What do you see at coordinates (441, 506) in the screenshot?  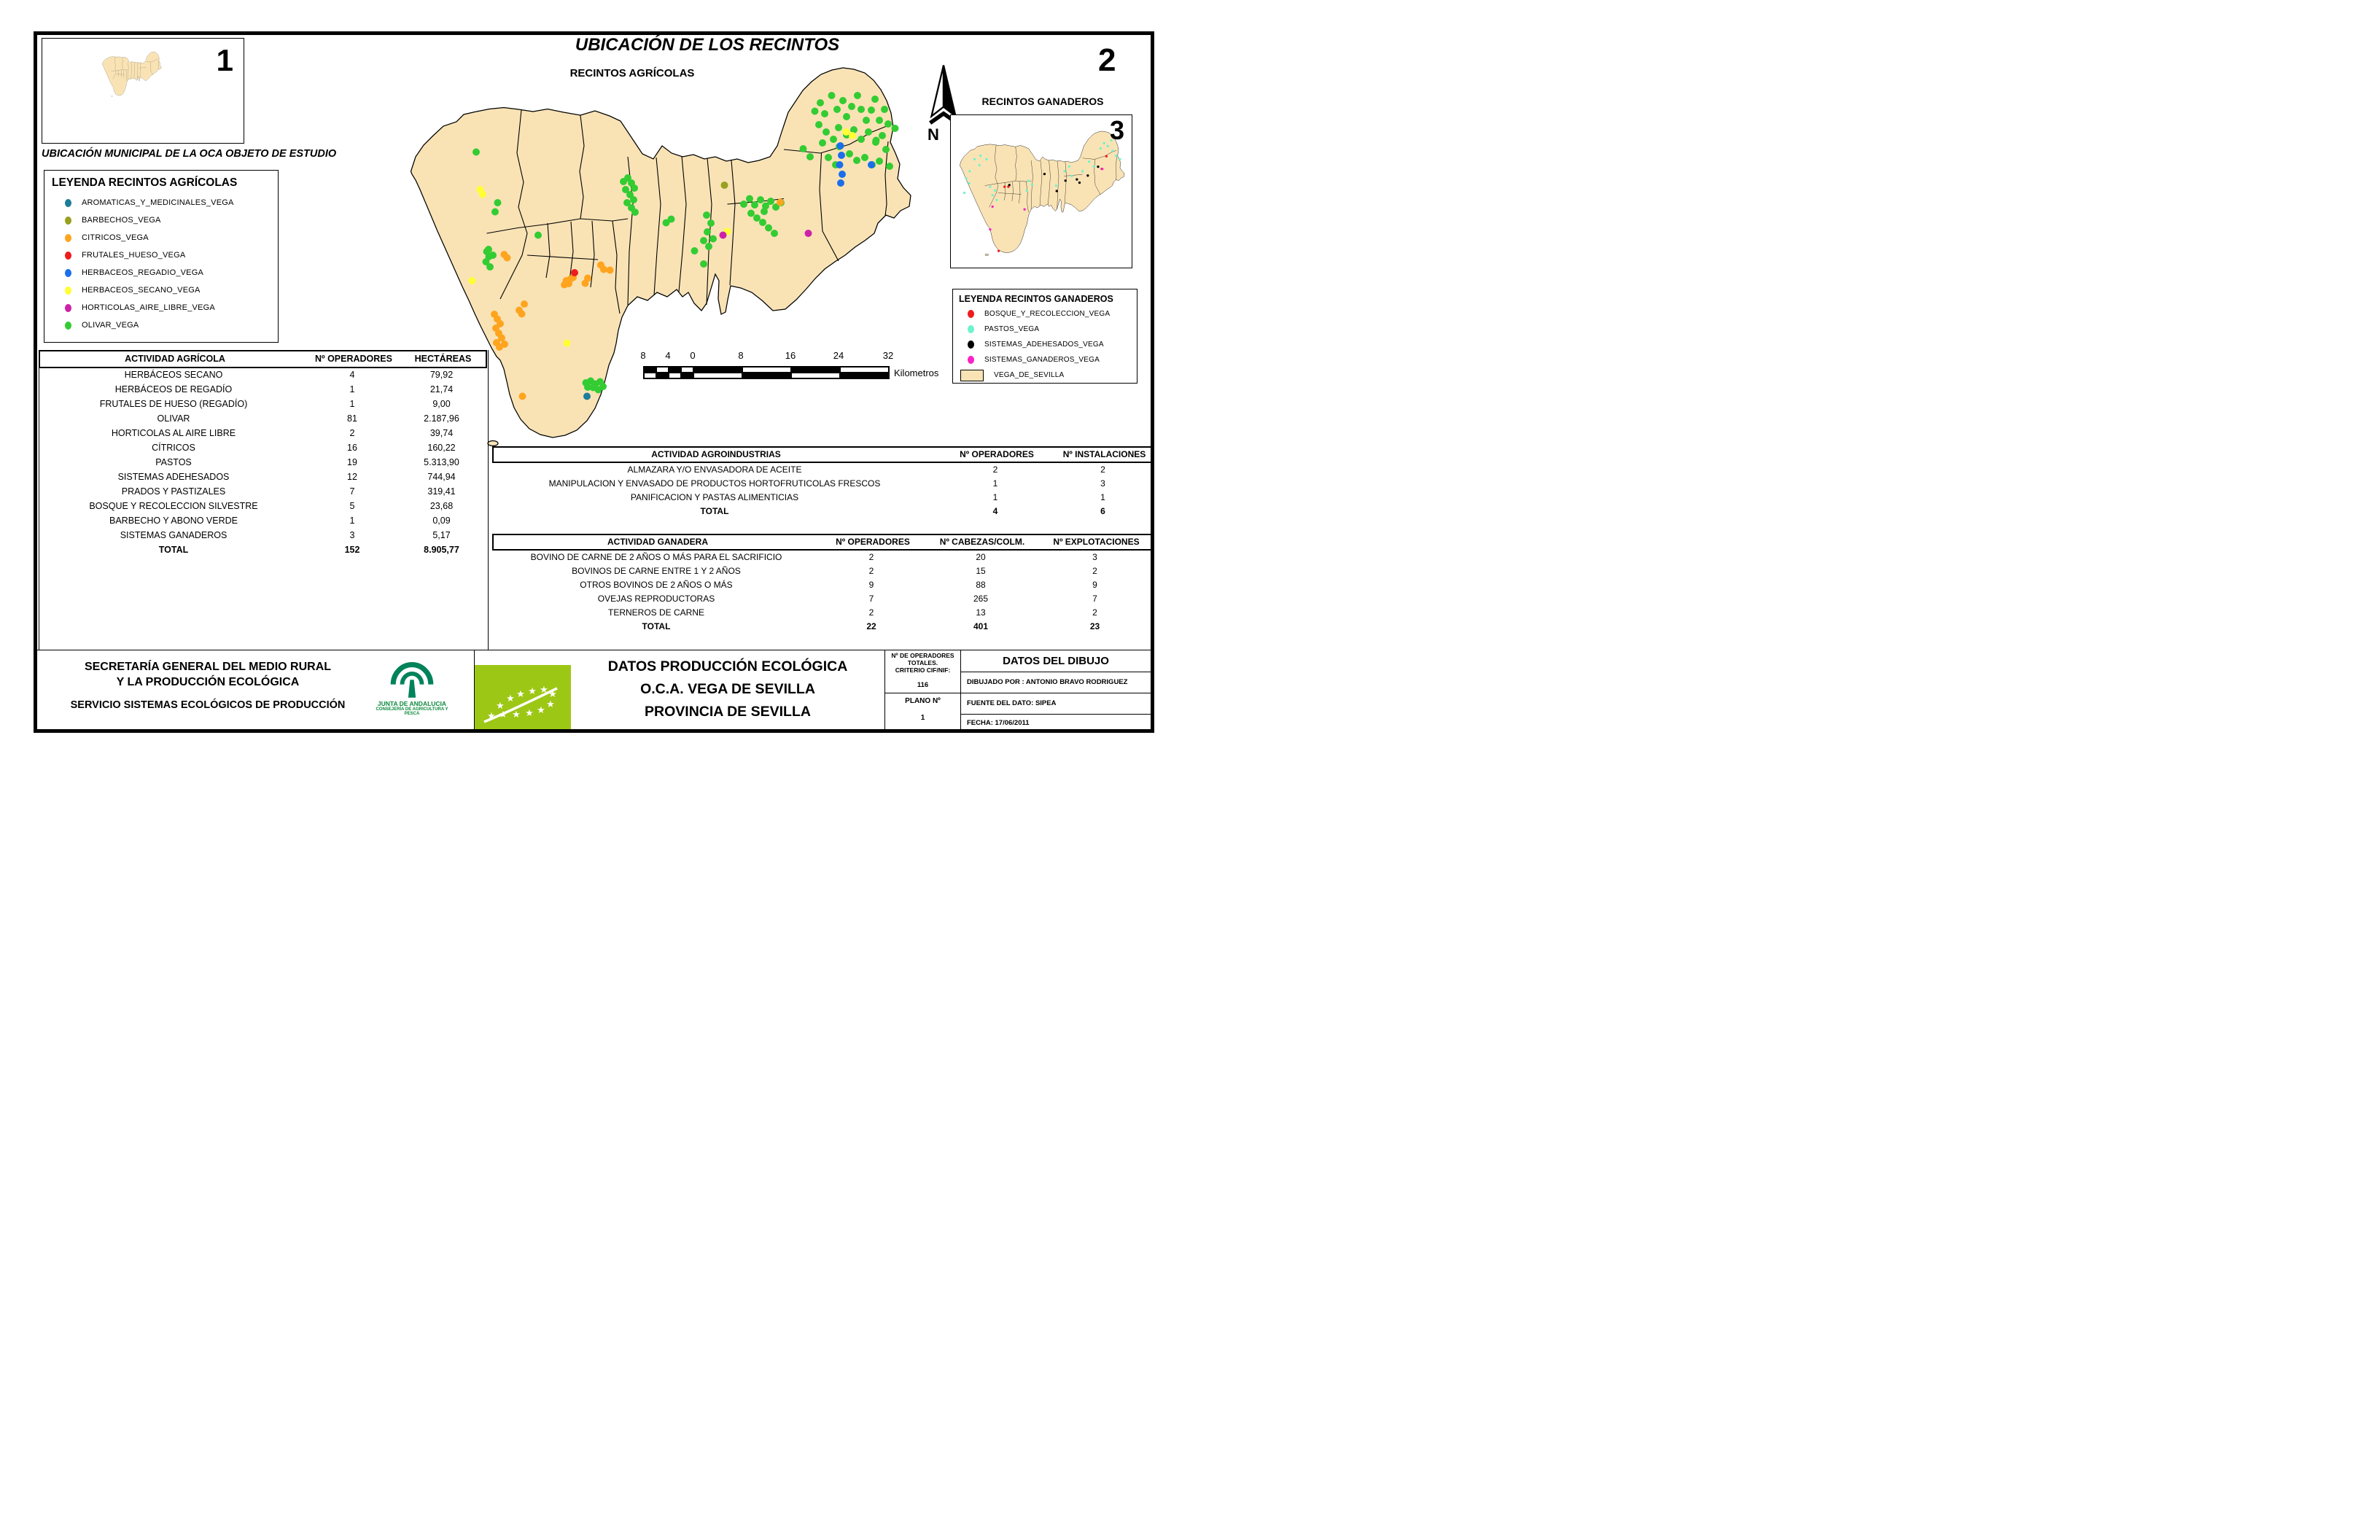 I see `table-cell: 23,68` at bounding box center [441, 506].